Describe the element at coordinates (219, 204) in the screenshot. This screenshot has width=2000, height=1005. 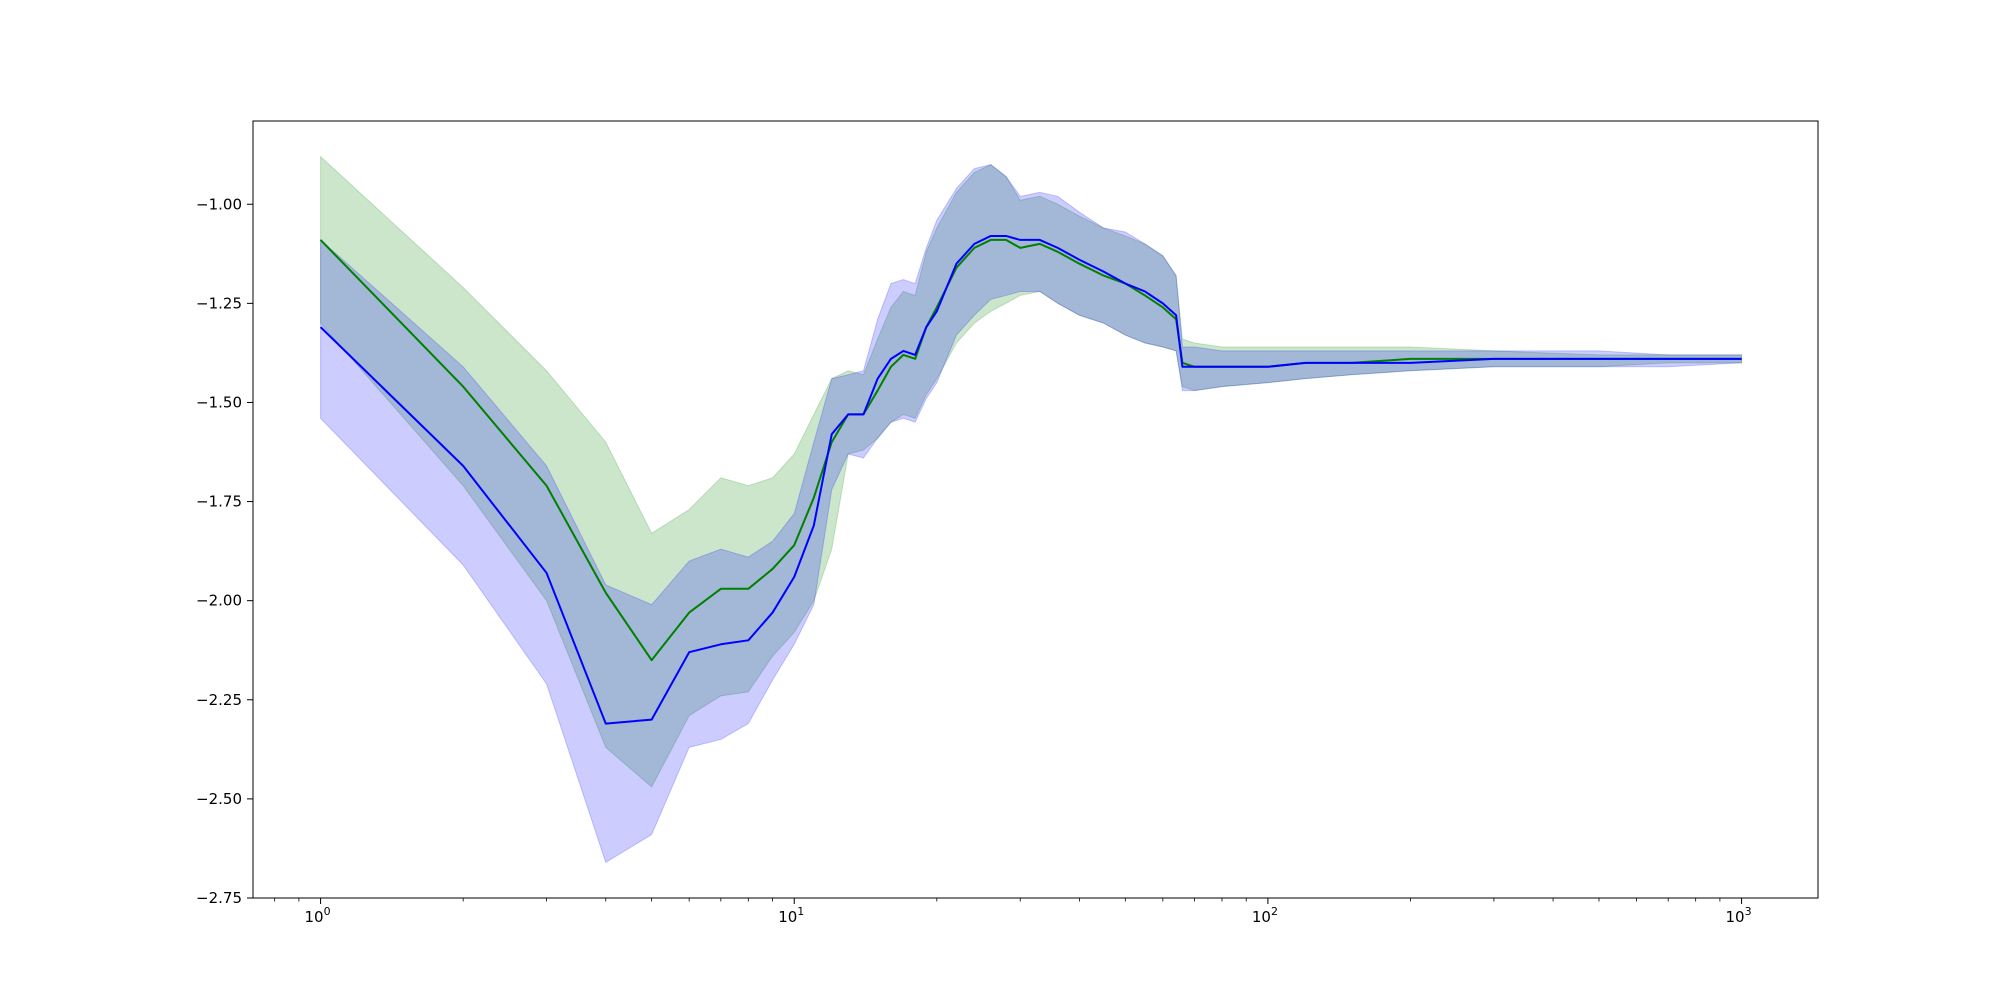
I see `y-tick-label: −1.00` at that location.